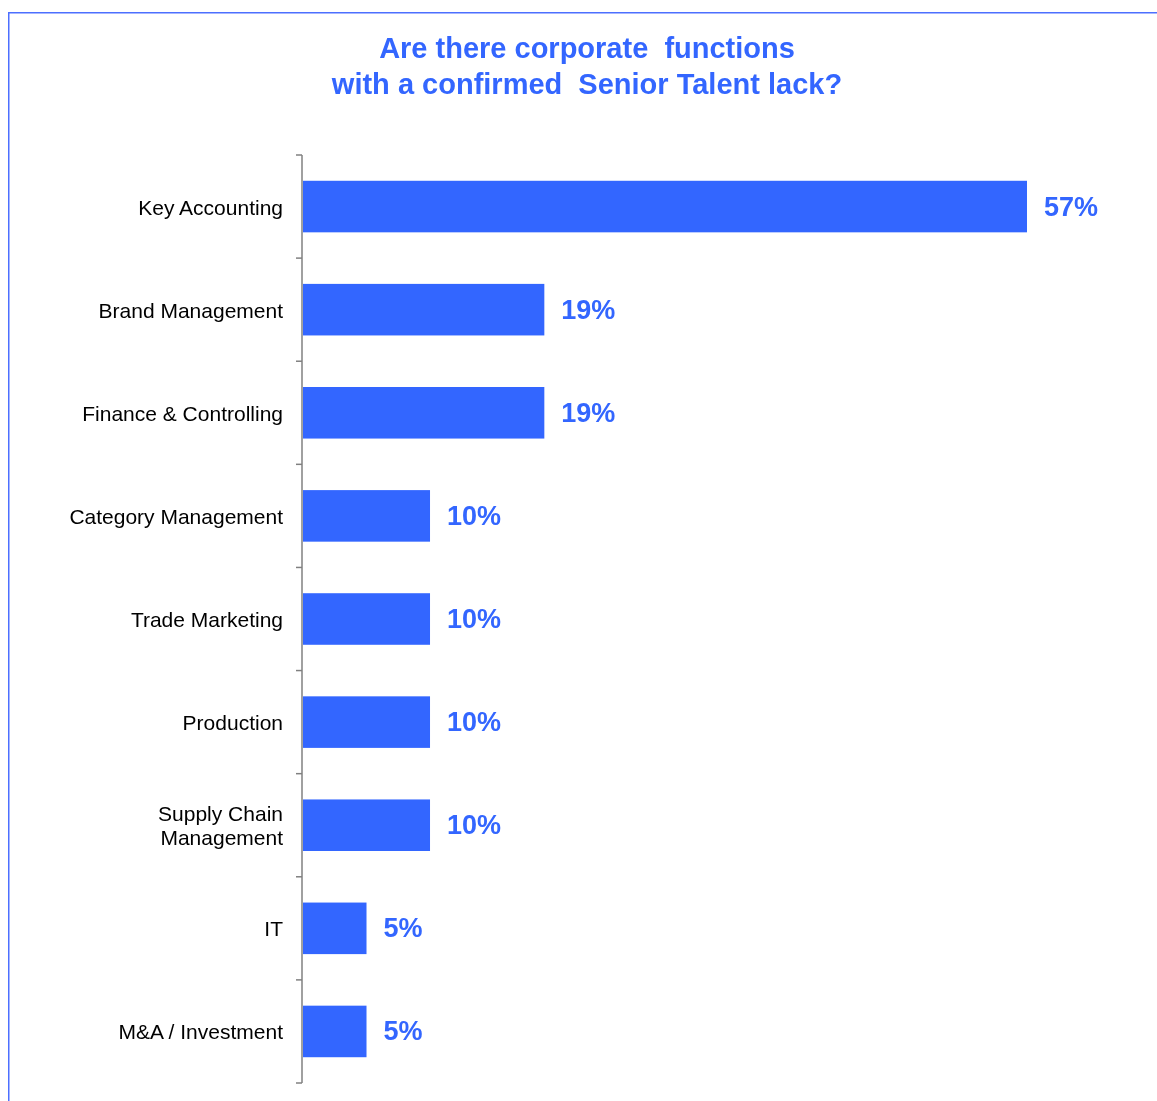 This screenshot has height=1101, width=1157. I want to click on y-tick-label: IT, so click(274, 928).